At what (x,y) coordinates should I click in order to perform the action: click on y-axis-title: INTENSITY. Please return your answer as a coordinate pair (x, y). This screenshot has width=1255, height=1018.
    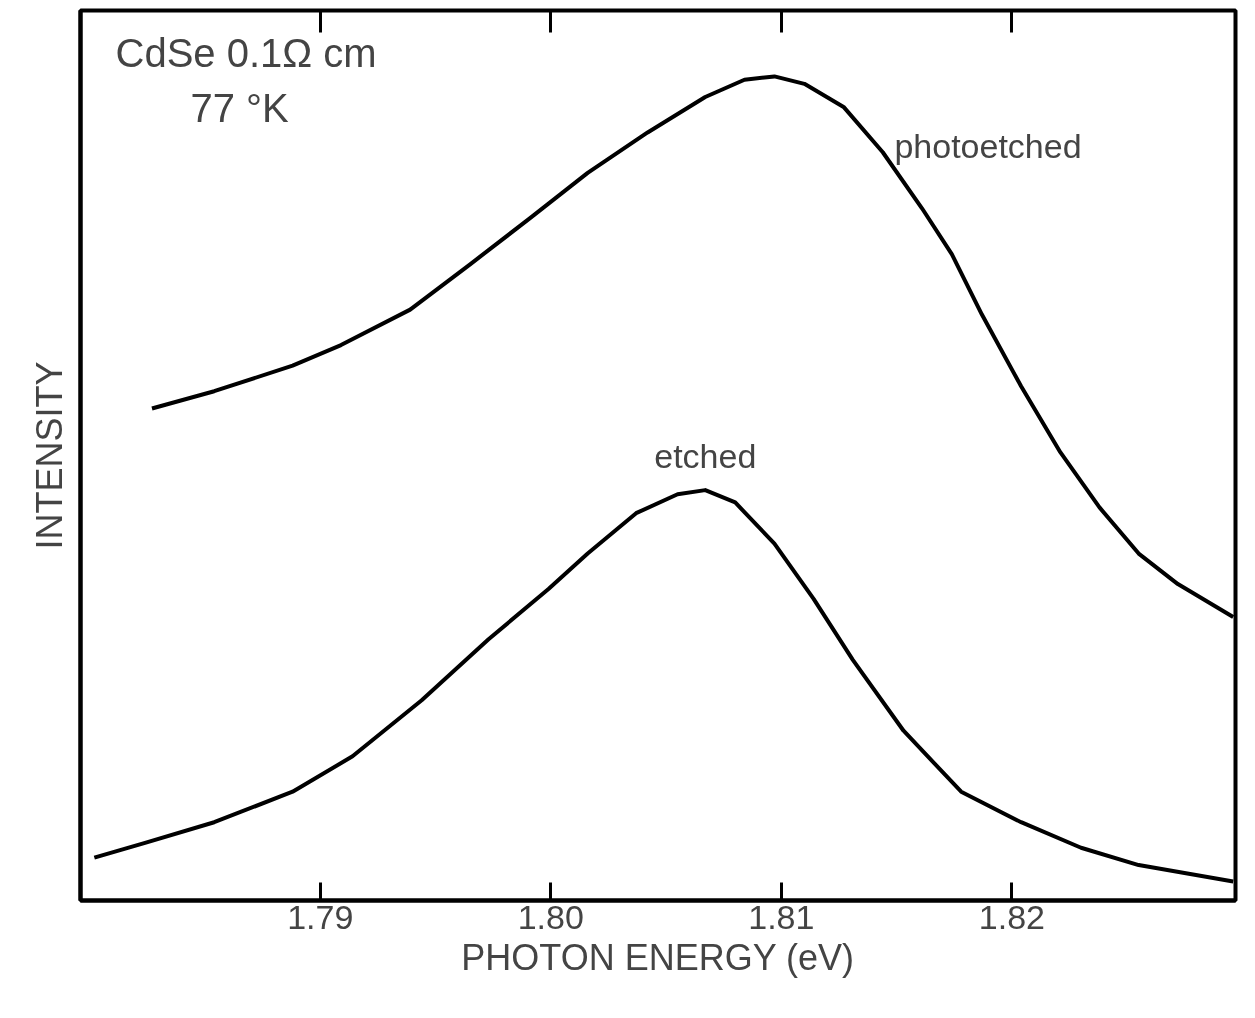
    Looking at the image, I should click on (49, 455).